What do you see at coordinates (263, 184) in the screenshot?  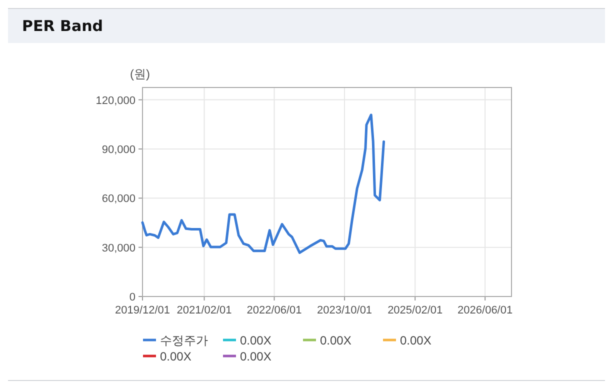 I see `line-series` at bounding box center [263, 184].